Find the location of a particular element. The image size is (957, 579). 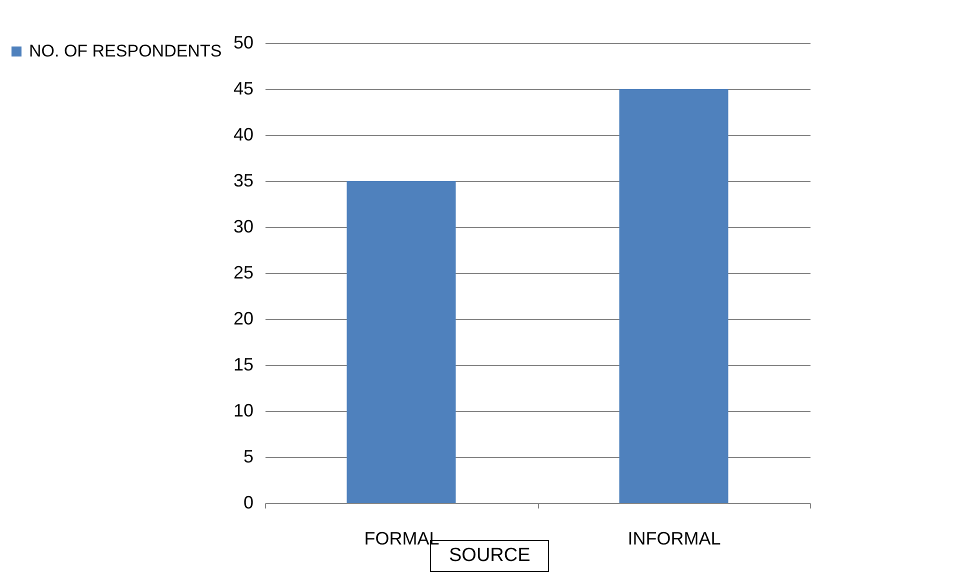

y-tick-label: 35 is located at coordinates (243, 180).